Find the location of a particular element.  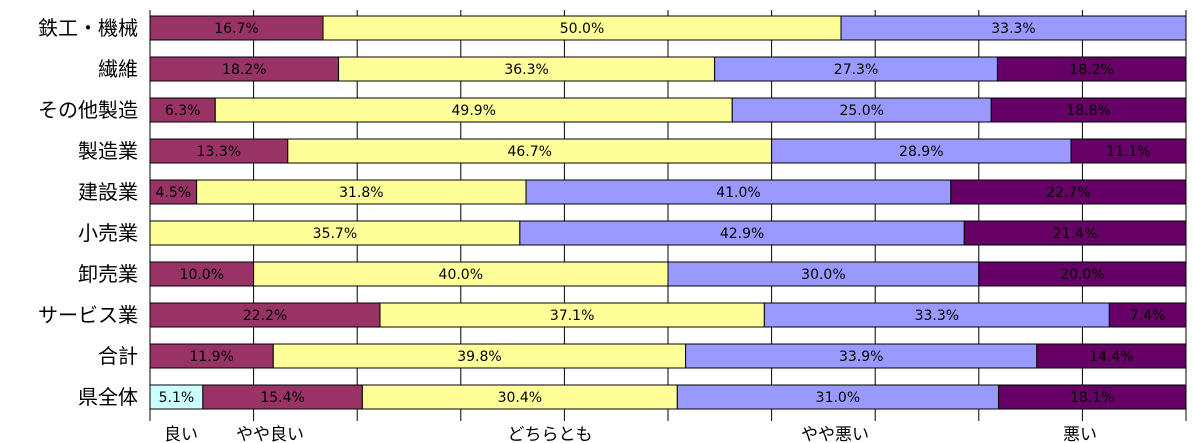

data-label-3-6: 30.0% is located at coordinates (823, 275).